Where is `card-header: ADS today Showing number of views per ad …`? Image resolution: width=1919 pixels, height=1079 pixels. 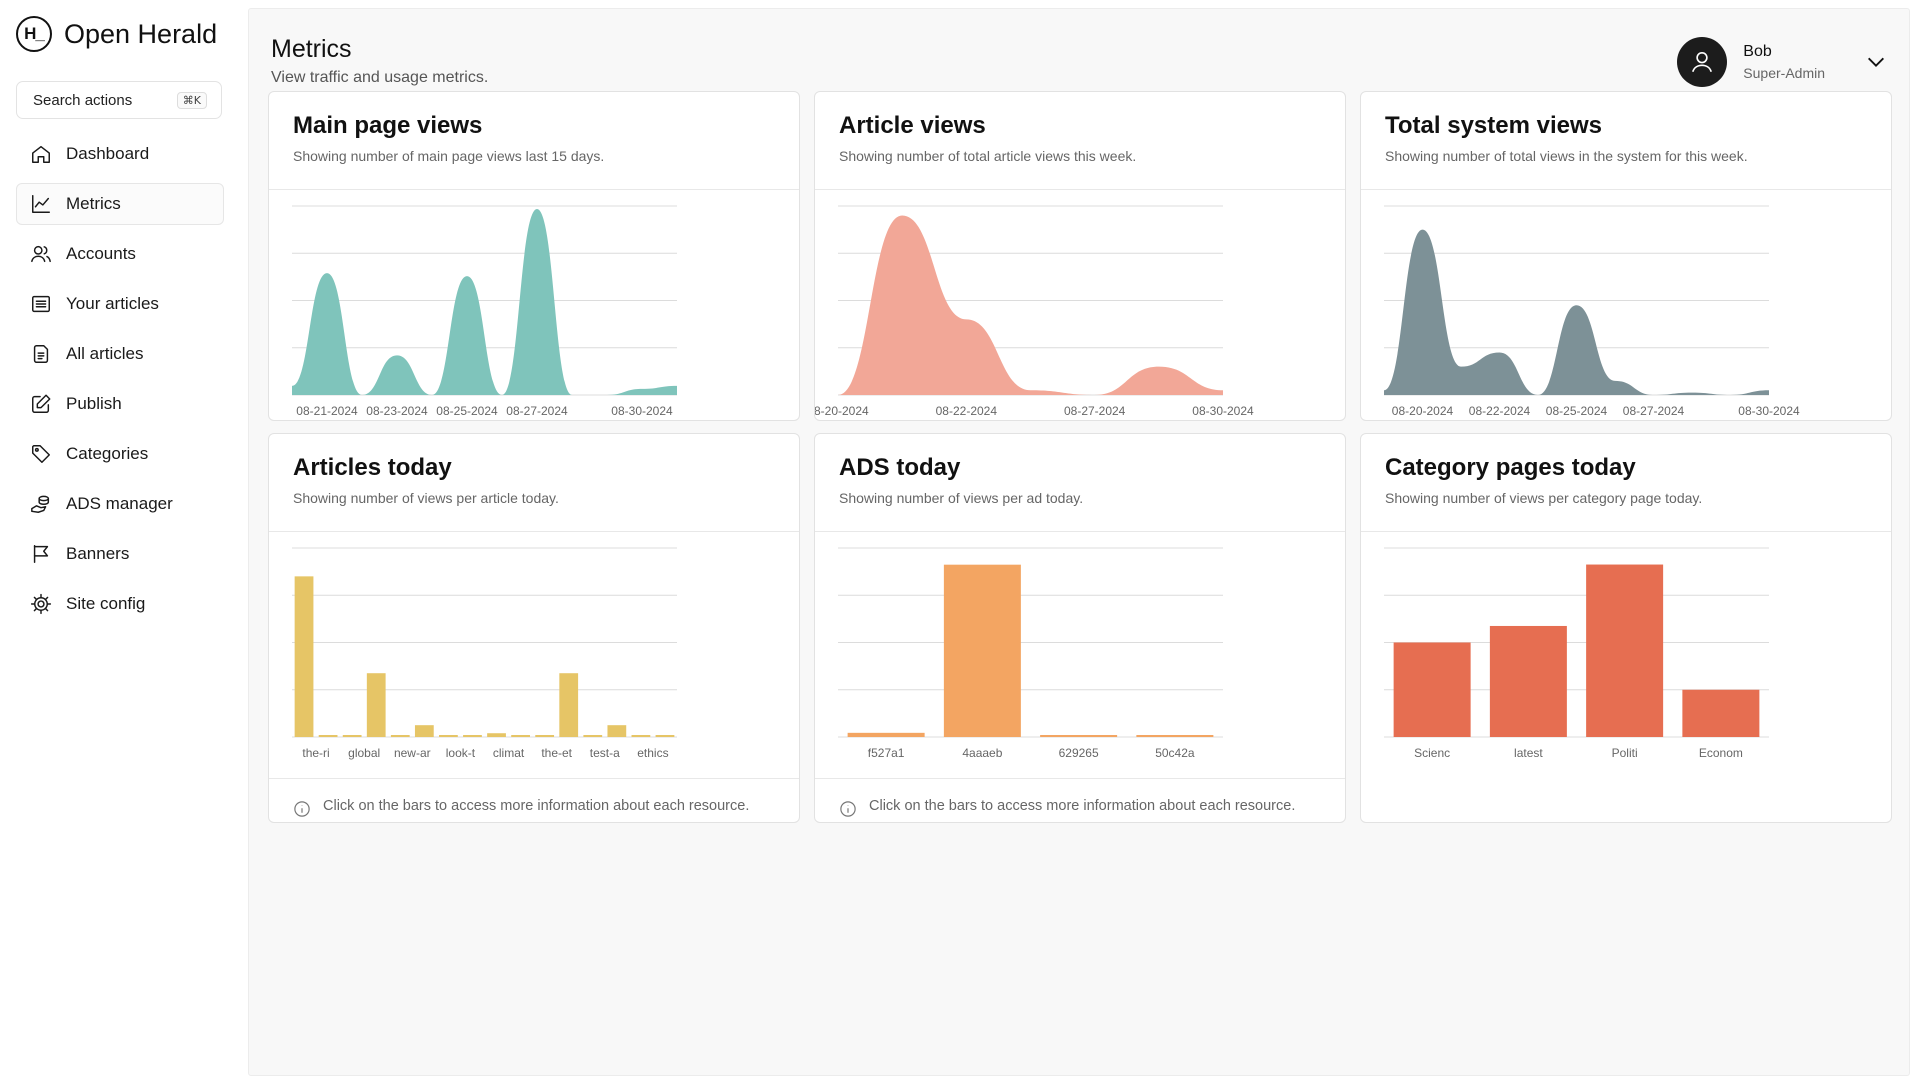 card-header: ADS today Showing number of views per ad … is located at coordinates (1080, 483).